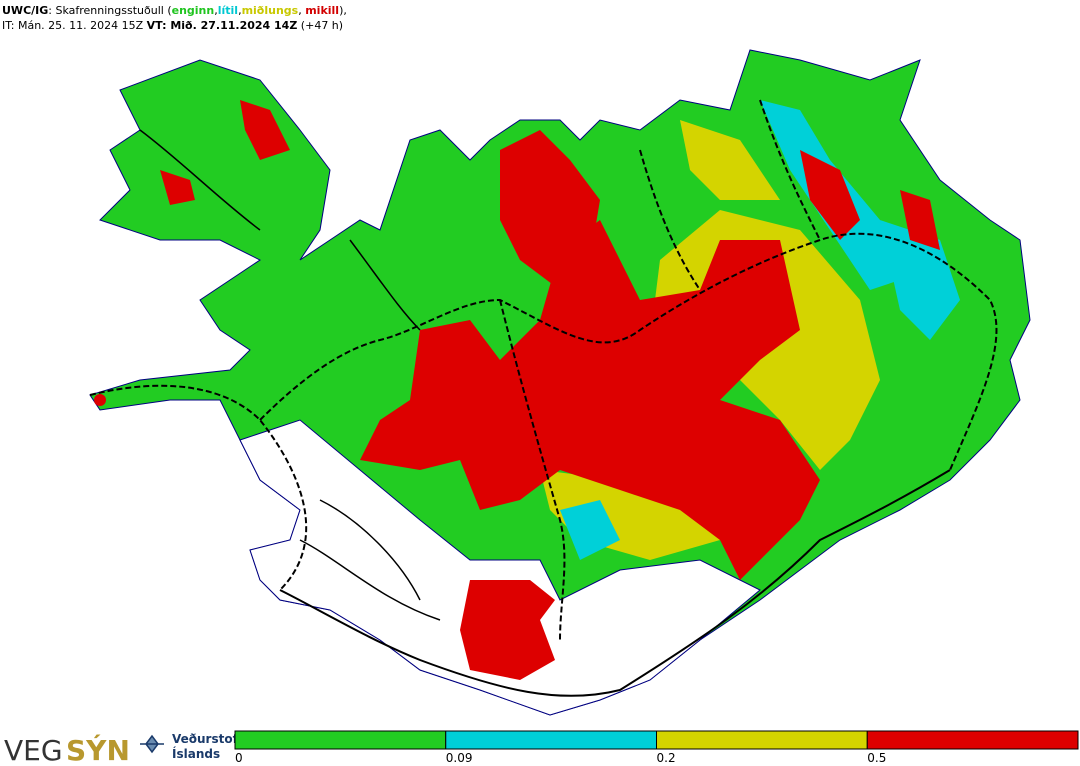  I want to click on legend-label: 0.5, so click(876, 758).